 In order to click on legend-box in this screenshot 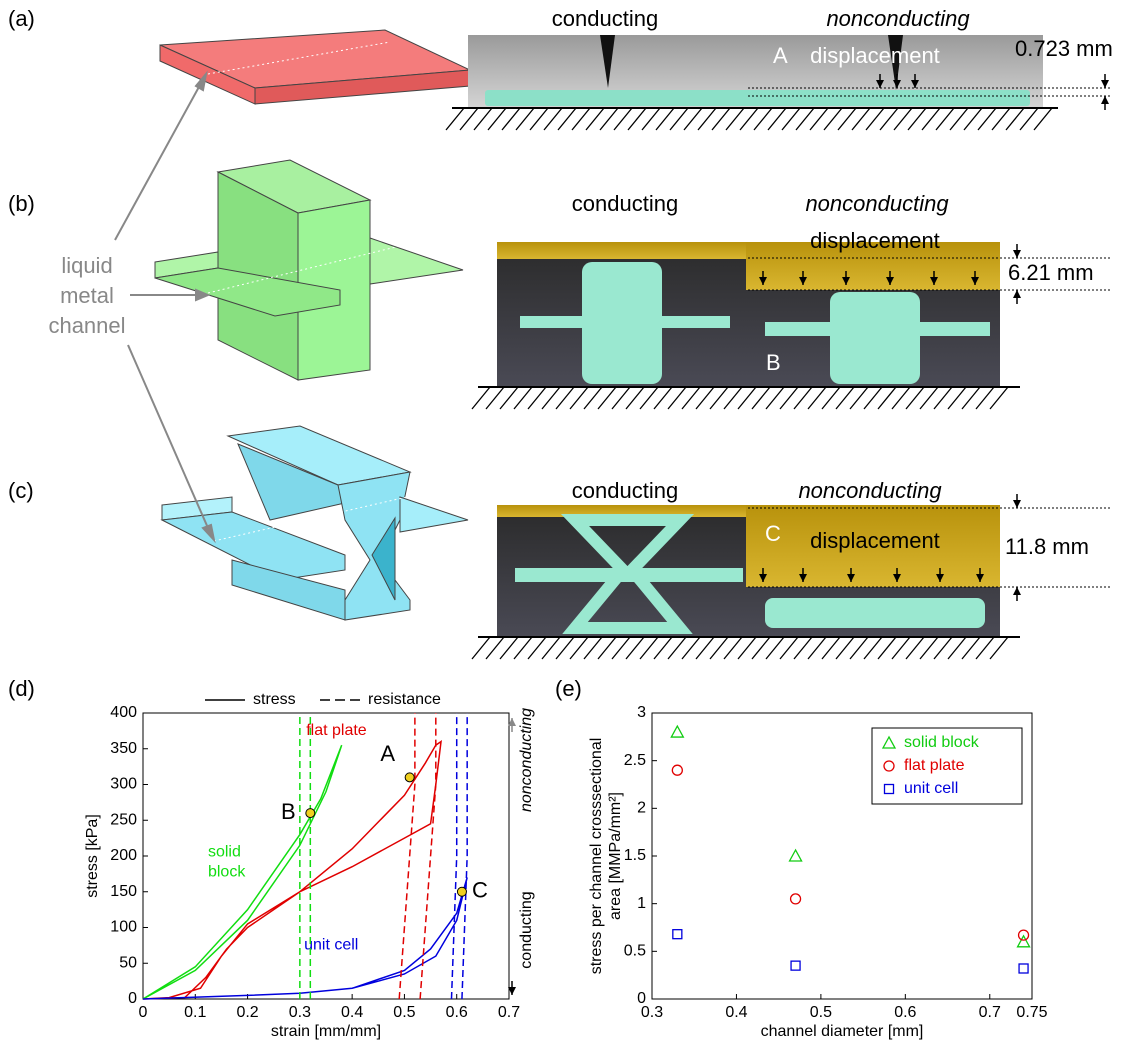, I will do `click(947, 766)`.